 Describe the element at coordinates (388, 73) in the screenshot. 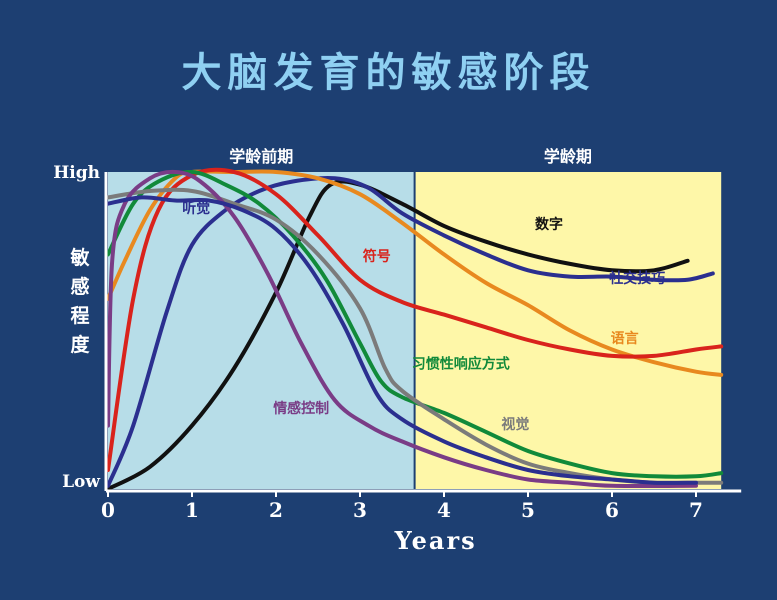

I see `chart-title: 大脑发育的敏感阶段` at that location.